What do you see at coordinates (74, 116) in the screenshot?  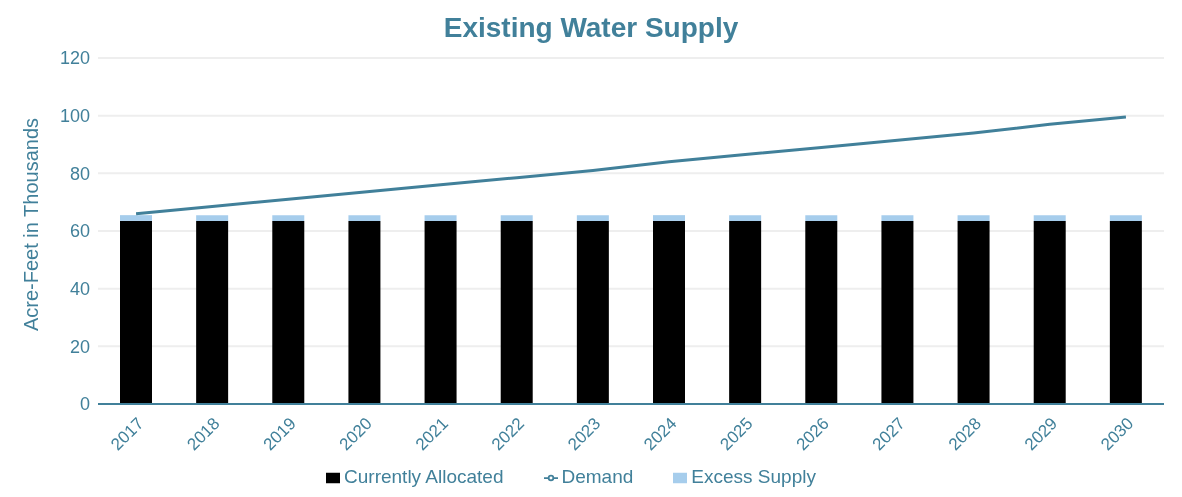 I see `y-tick-label: 100` at bounding box center [74, 116].